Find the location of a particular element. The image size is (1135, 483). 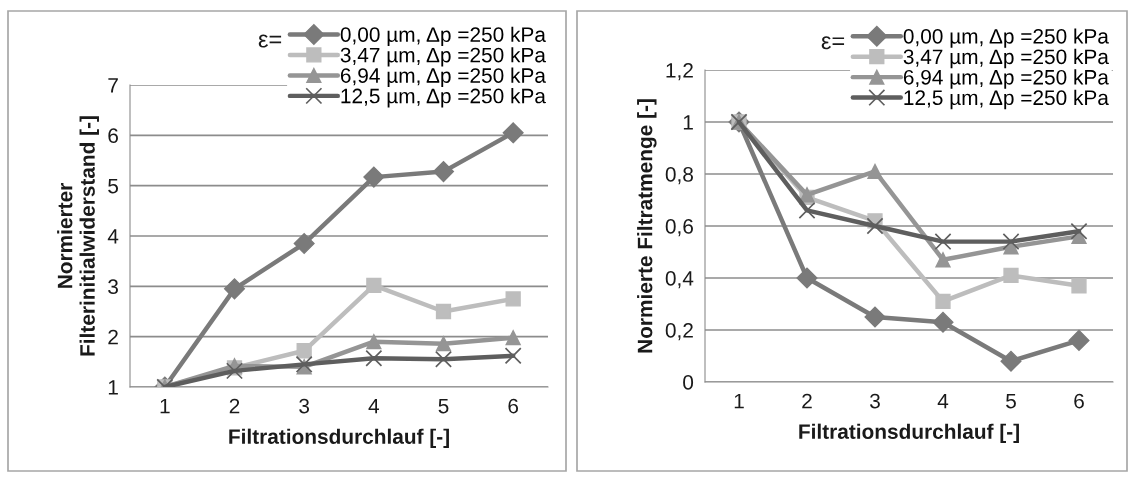

y-tick-label: 4 is located at coordinates (113, 236).